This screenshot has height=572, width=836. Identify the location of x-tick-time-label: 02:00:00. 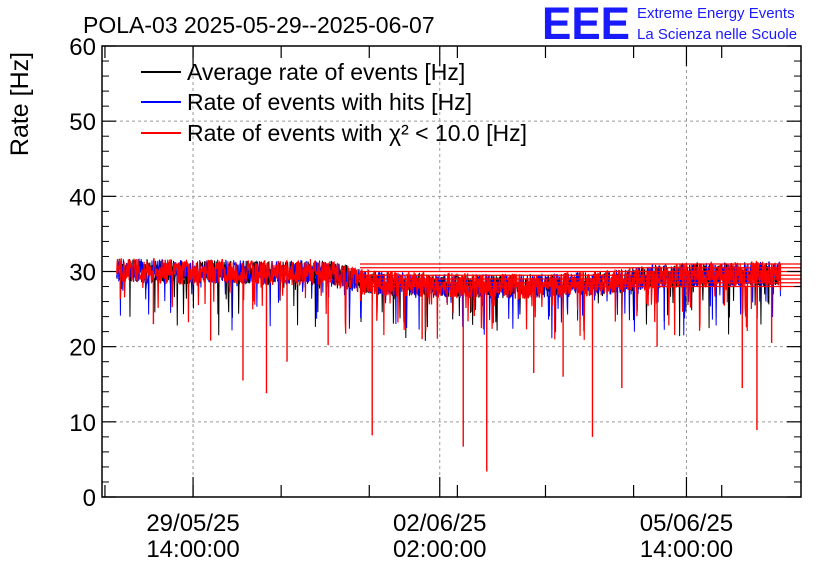
(439, 549).